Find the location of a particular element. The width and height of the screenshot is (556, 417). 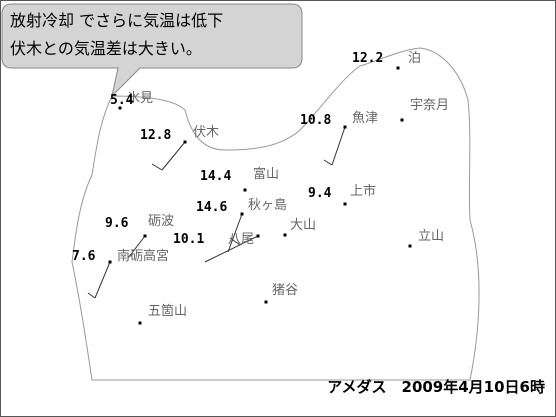

station-name: 五箇山 is located at coordinates (167, 311).